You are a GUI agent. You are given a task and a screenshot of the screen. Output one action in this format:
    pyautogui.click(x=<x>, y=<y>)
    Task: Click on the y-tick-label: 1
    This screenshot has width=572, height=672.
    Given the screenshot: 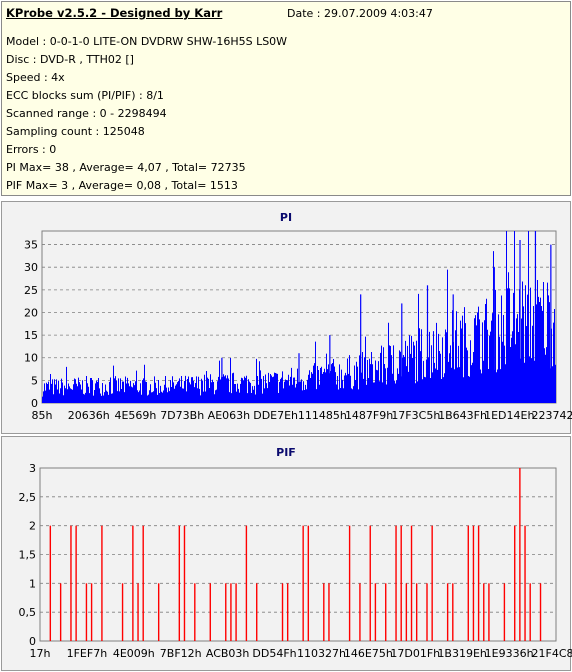 What is the action you would take?
    pyautogui.click(x=32, y=583)
    